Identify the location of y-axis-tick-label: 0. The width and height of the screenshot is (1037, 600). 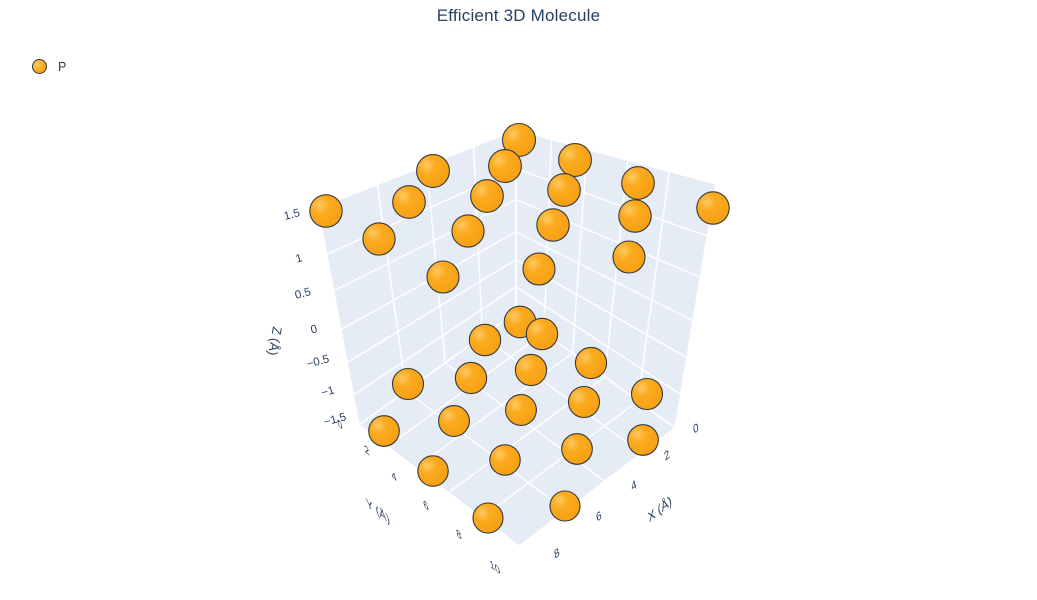
(340, 425).